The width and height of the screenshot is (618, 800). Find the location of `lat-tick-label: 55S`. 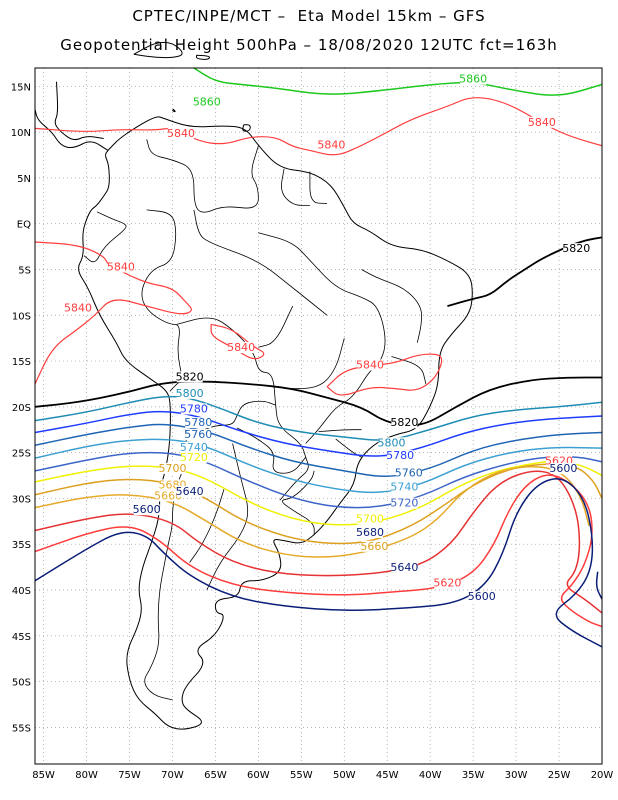

lat-tick-label: 55S is located at coordinates (21, 728).